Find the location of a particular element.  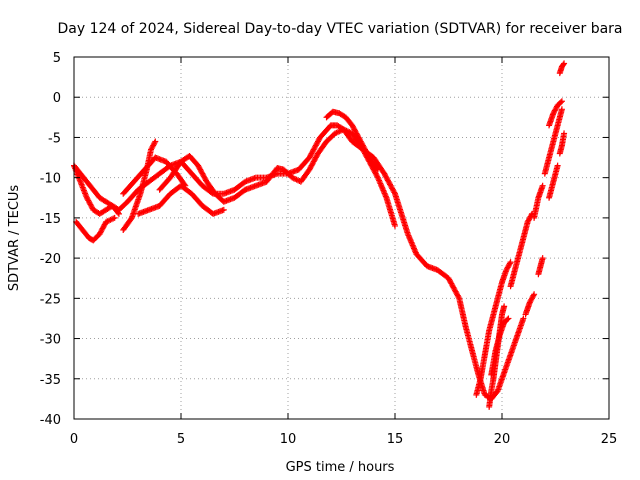

x-tick-label: 10 is located at coordinates (288, 439).